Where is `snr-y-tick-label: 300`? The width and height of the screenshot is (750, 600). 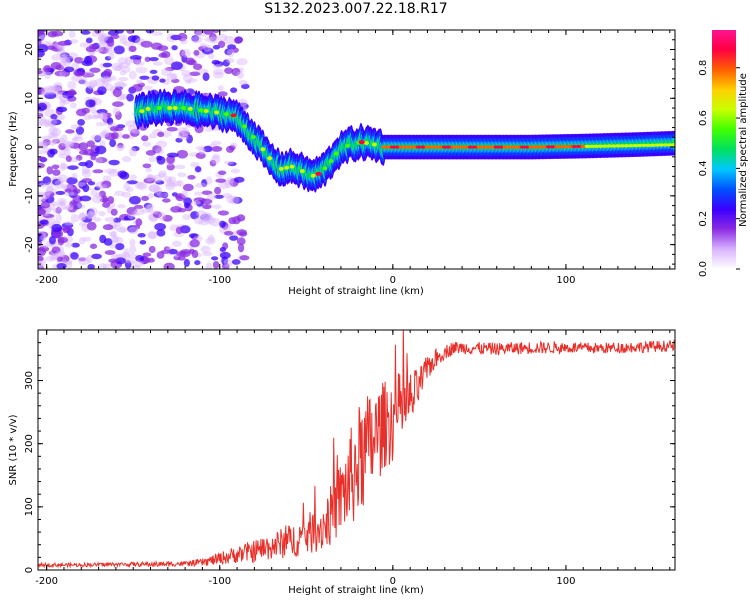 snr-y-tick-label: 300 is located at coordinates (29, 380).